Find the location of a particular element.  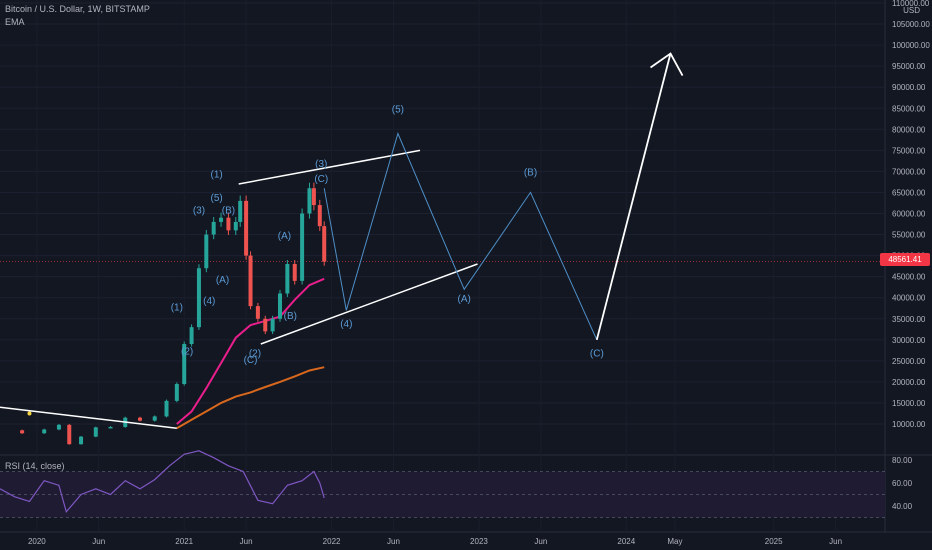

y-tick-label: 20000.00 is located at coordinates (909, 382).